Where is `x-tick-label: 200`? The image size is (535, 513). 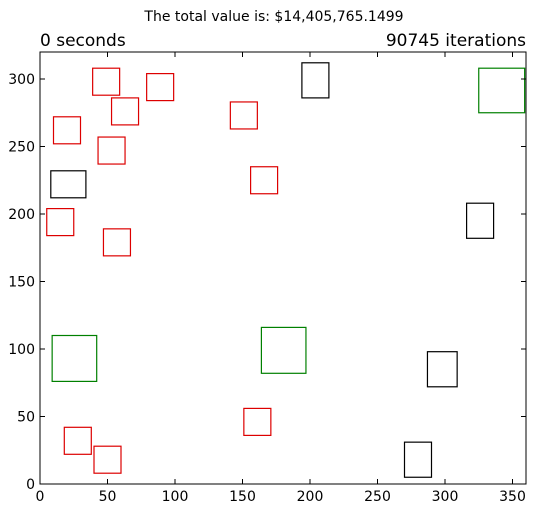
x-tick-label: 200 is located at coordinates (310, 497).